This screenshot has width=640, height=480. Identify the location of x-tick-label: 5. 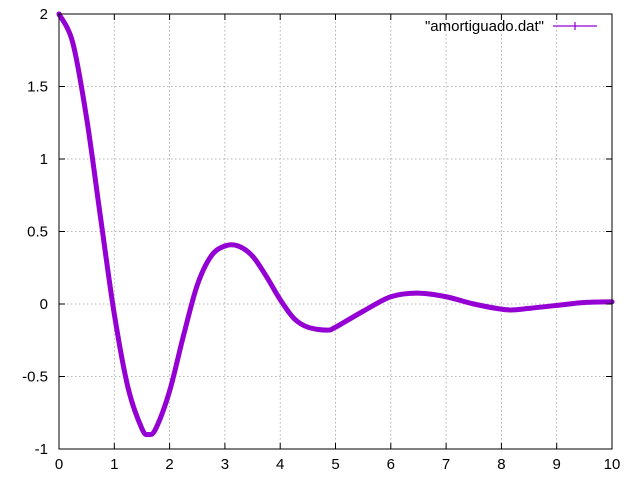
(335, 464).